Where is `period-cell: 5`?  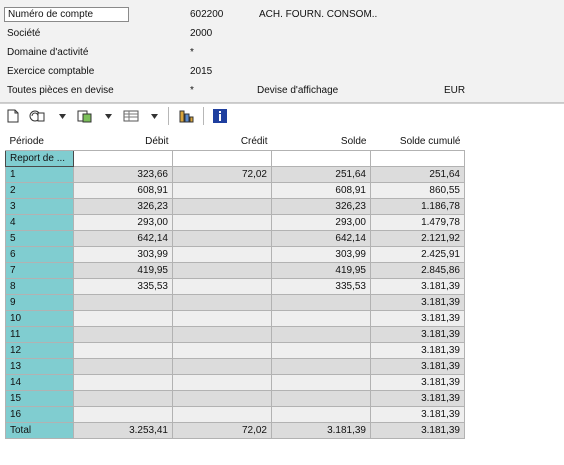
period-cell: 5 is located at coordinates (39, 238).